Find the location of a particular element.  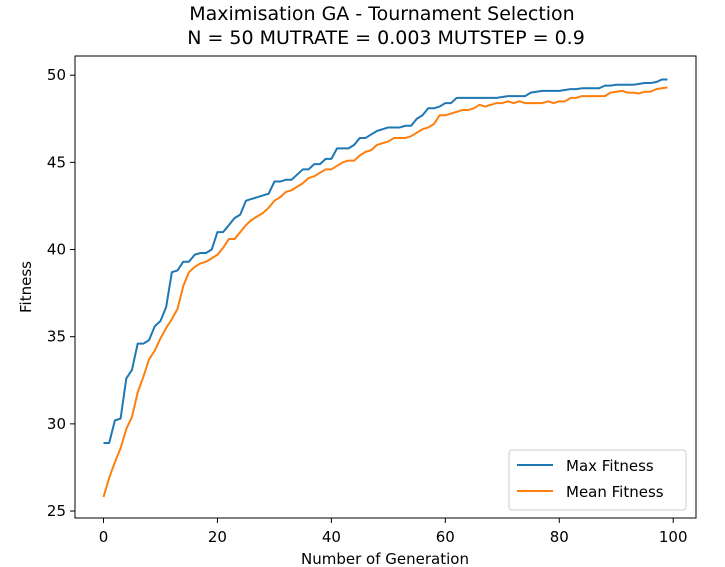

y-axis: 25 30 35 40 45 50 is located at coordinates (61, 293).